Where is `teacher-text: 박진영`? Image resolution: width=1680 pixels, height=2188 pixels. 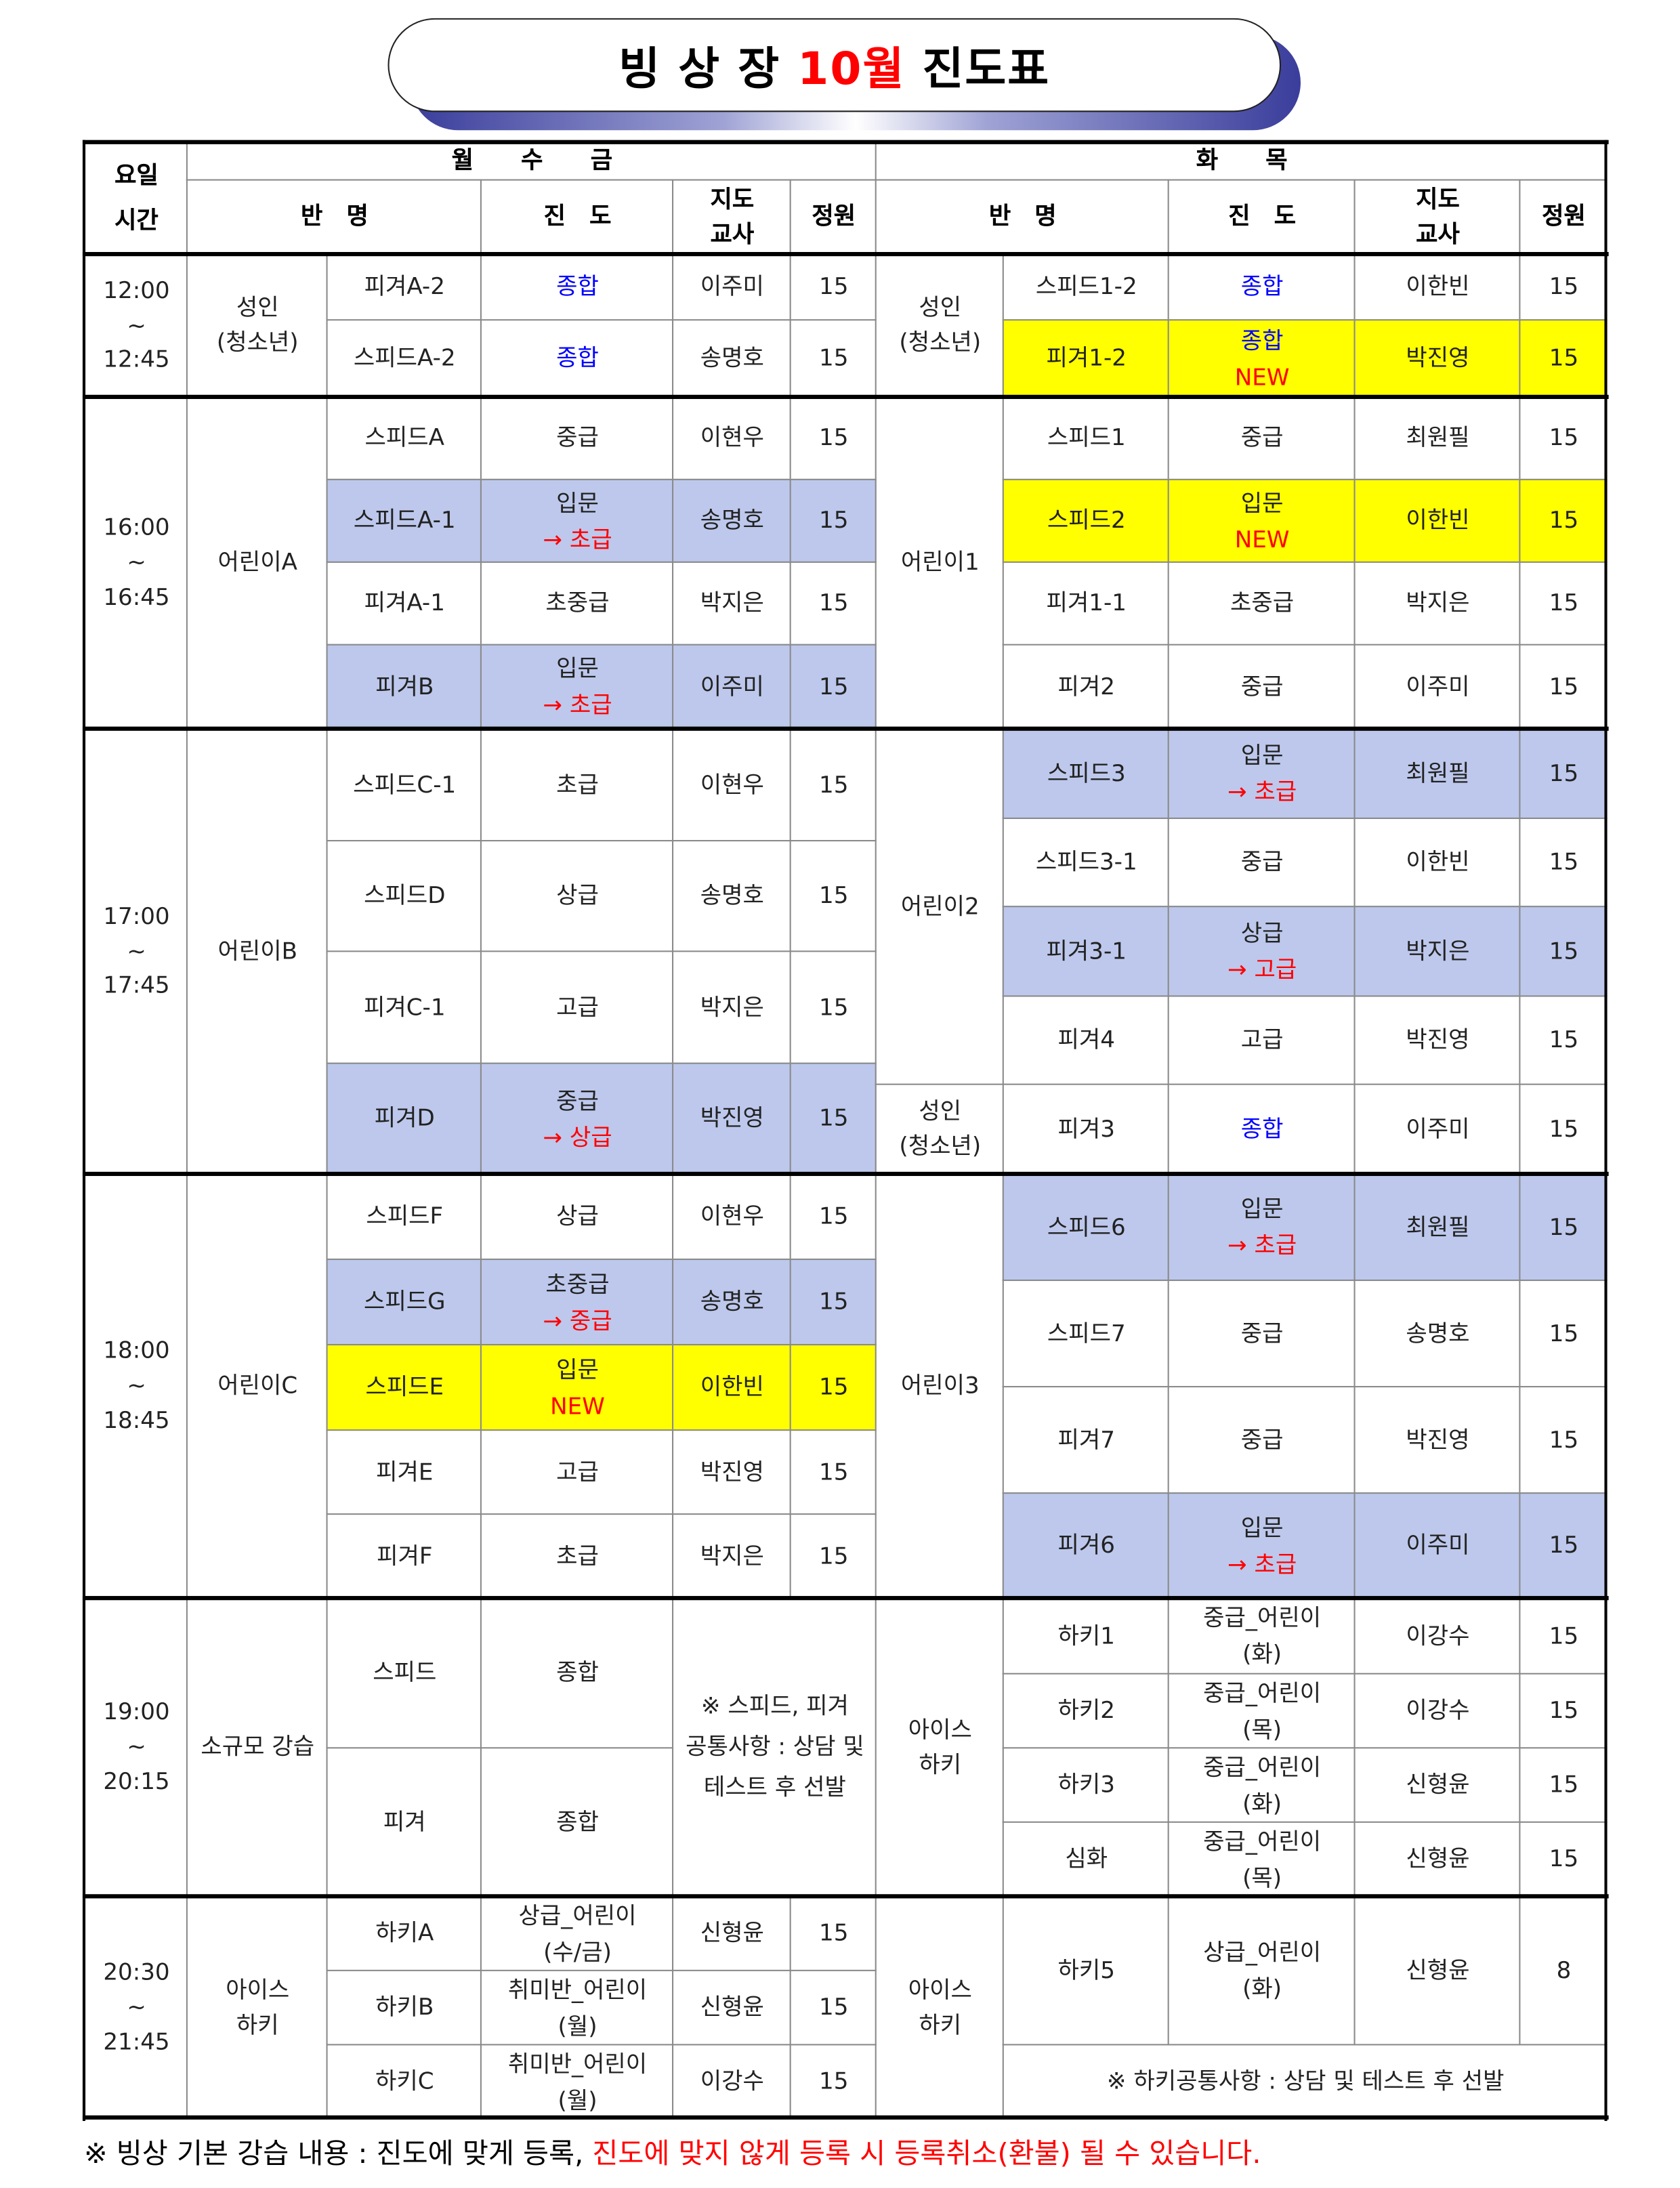 teacher-text: 박진영 is located at coordinates (1438, 1439).